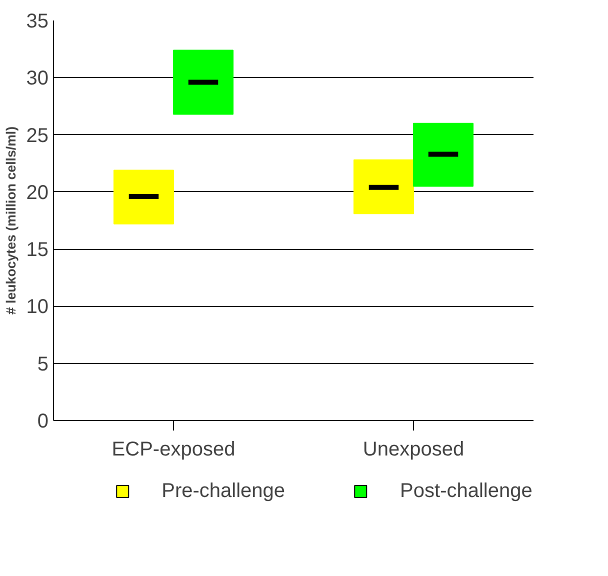  Describe the element at coordinates (10, 220) in the screenshot. I see `y-axis-title: # leukocytes (million cells/ml)` at that location.